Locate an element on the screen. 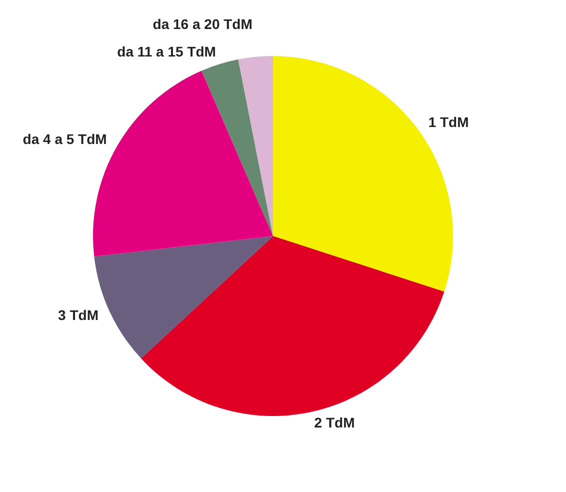 This screenshot has height=492, width=566. slice-label: 3 TdM is located at coordinates (78, 315).